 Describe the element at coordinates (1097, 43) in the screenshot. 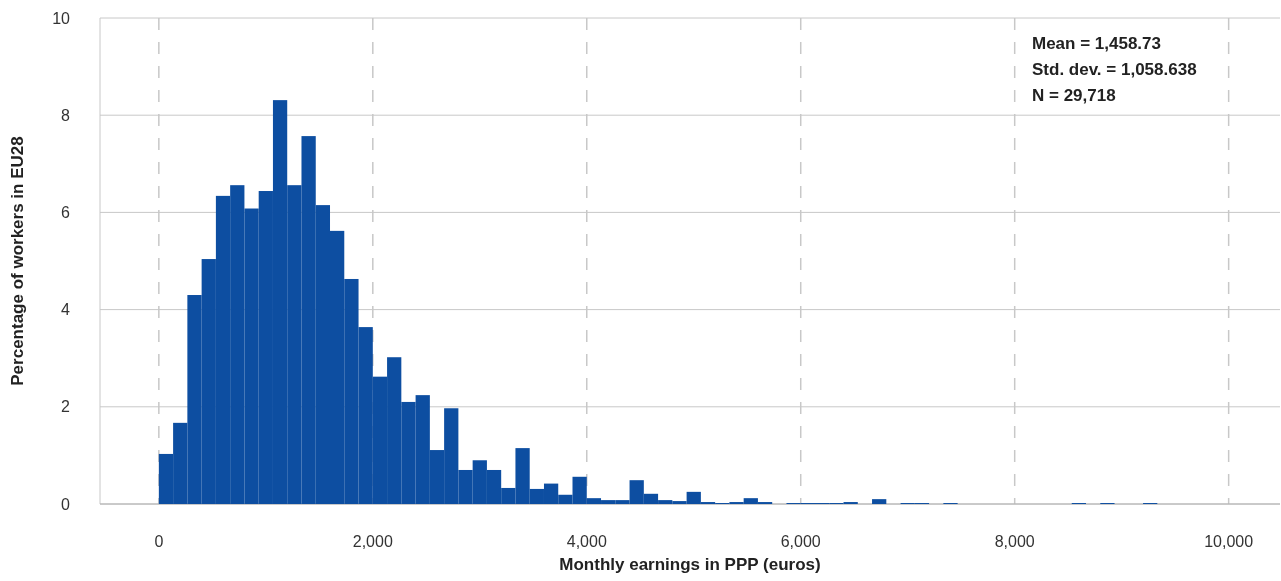

I see `annotation: Mean = 1,458.73` at that location.